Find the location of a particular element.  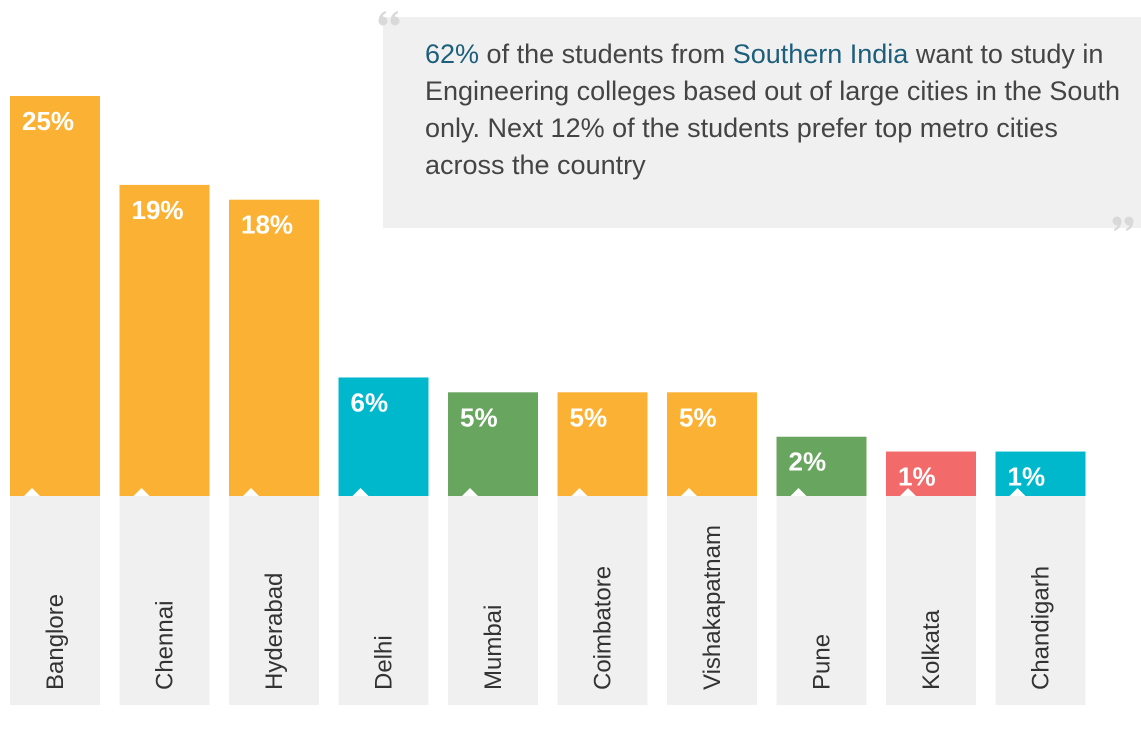

category-label: Mumbai is located at coordinates (493, 647).